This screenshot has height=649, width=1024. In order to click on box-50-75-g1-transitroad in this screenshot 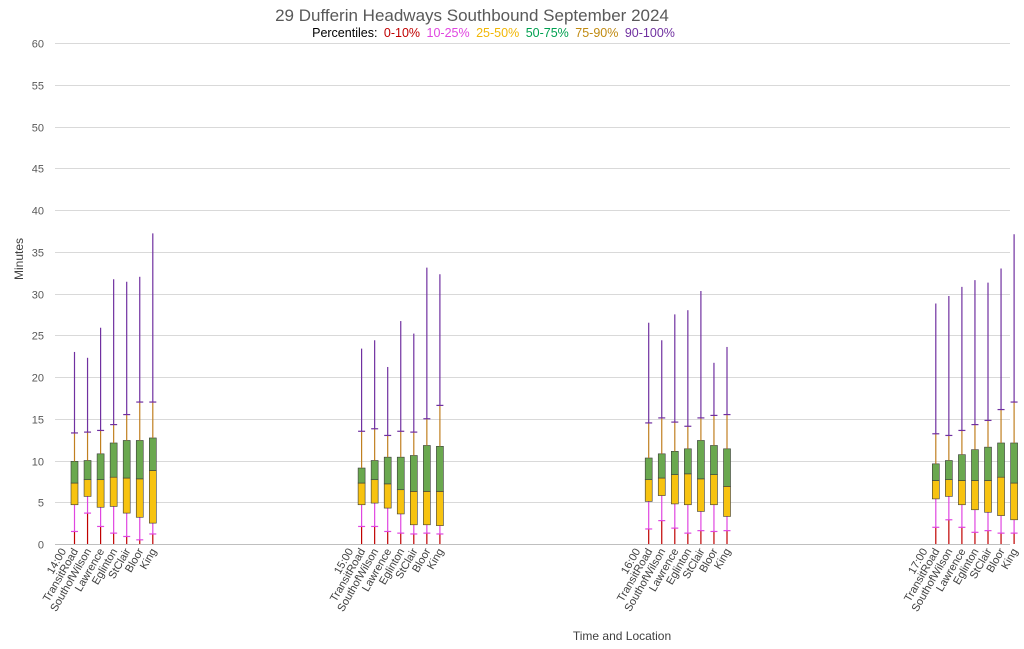, I will do `click(361, 475)`.